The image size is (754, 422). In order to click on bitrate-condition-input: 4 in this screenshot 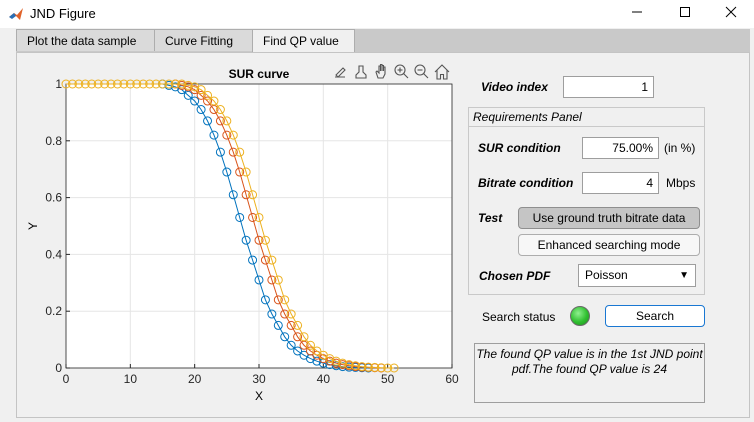, I will do `click(620, 183)`.